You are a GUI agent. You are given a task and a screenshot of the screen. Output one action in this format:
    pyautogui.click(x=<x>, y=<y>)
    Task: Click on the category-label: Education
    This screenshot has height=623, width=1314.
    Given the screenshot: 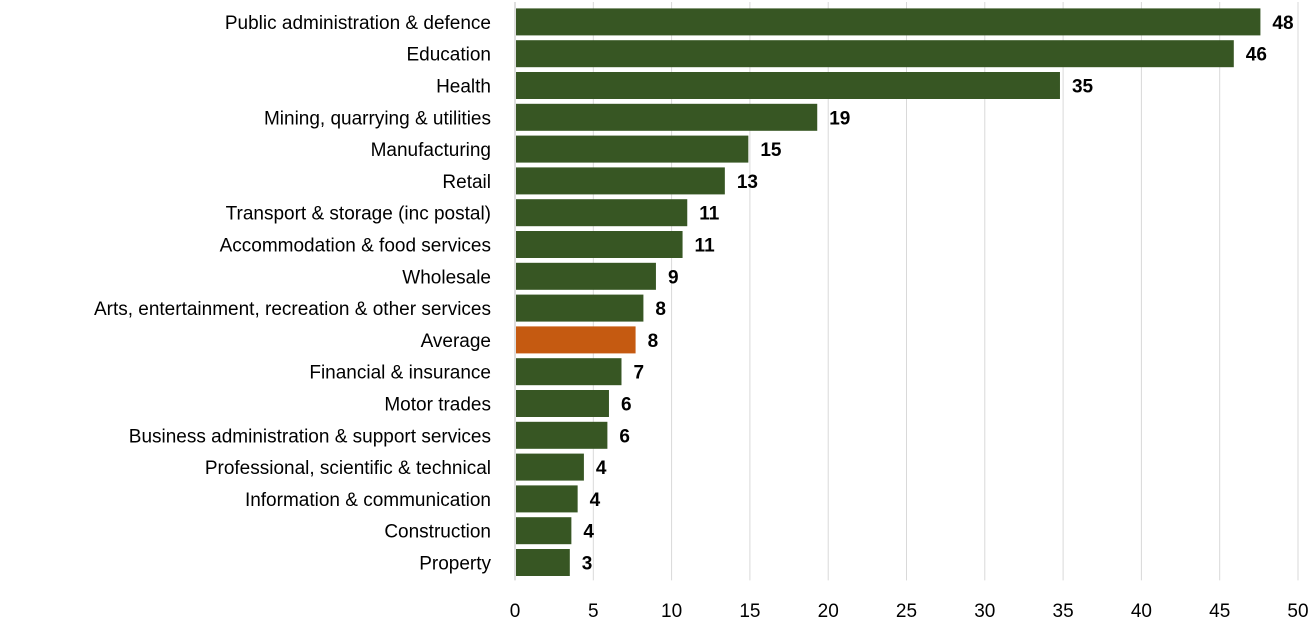 What is the action you would take?
    pyautogui.click(x=448, y=55)
    